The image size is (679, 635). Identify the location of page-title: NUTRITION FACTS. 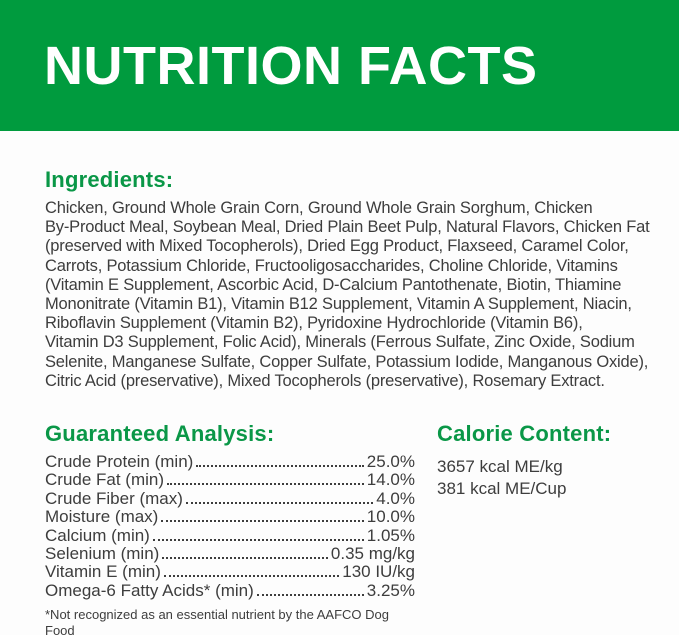
(291, 65).